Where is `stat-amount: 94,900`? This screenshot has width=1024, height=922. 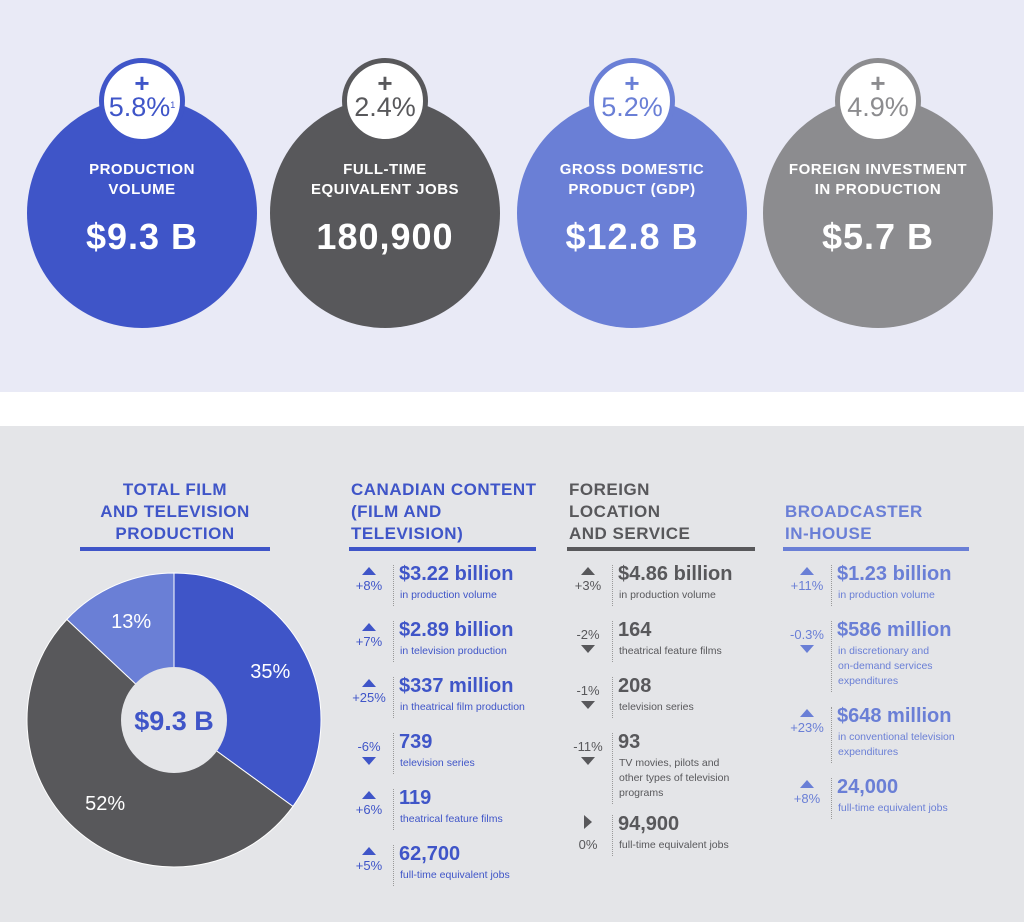 stat-amount: 94,900 is located at coordinates (649, 824).